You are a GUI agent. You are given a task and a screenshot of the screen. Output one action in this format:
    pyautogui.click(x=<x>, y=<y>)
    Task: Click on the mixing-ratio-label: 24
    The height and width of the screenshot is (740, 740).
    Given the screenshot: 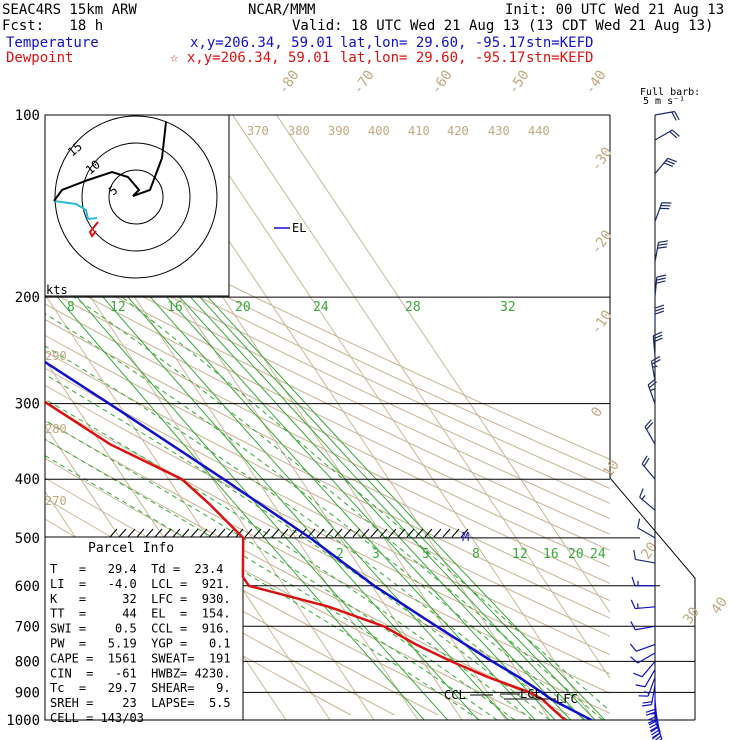 What is the action you would take?
    pyautogui.click(x=321, y=307)
    